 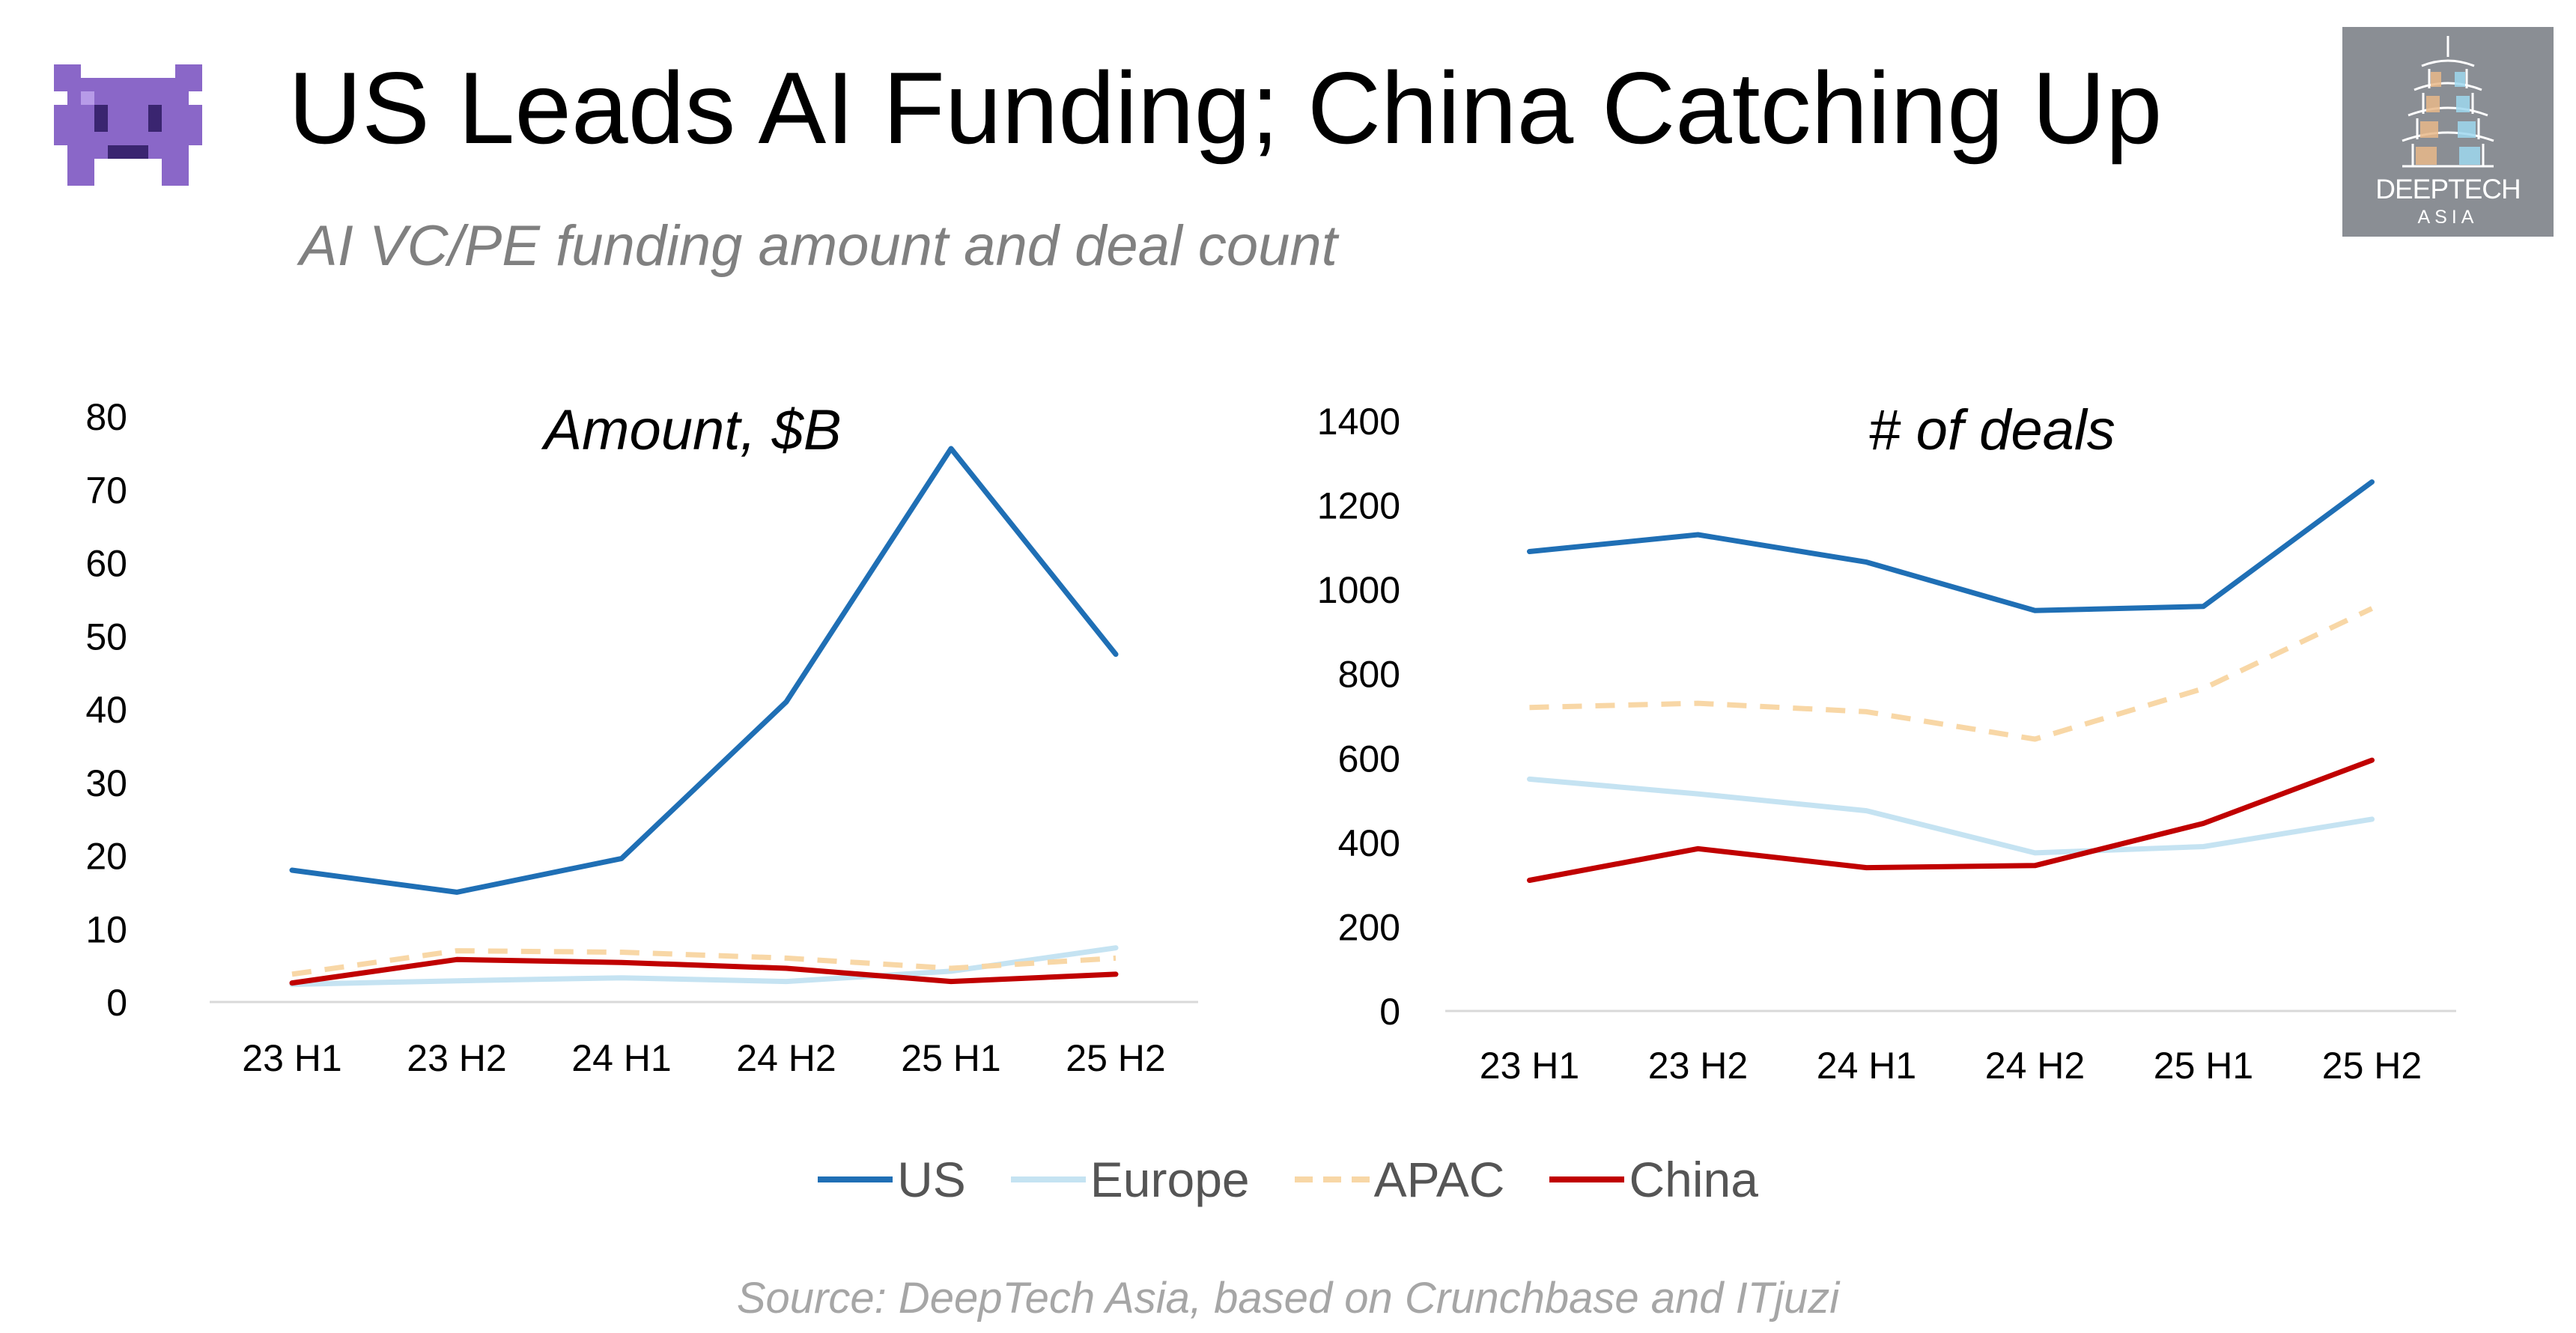 What do you see at coordinates (456, 1058) in the screenshot?
I see `amount-x-tick-23-h2: 23 H2` at bounding box center [456, 1058].